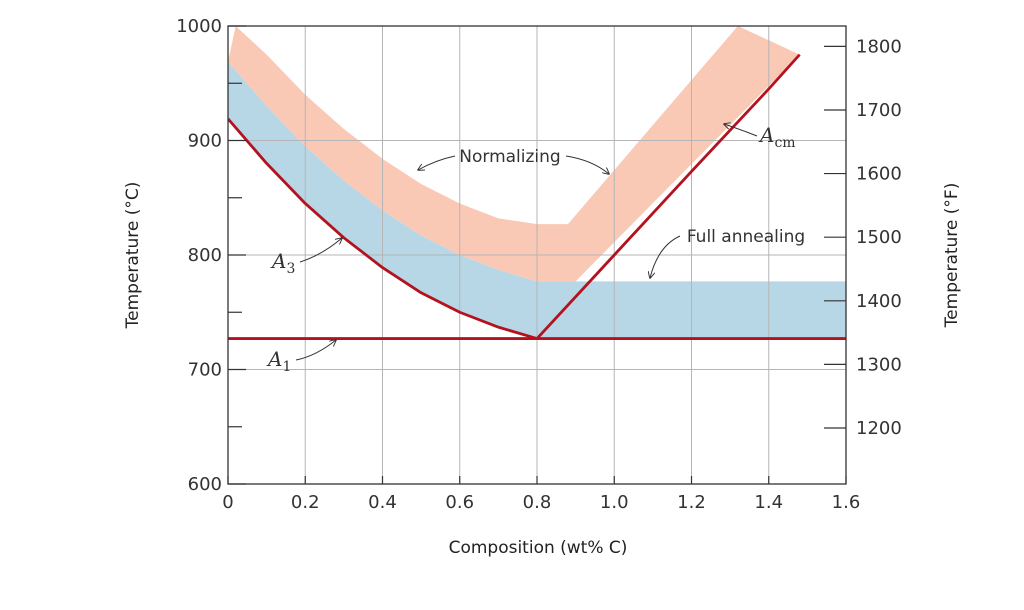  I want to click on y-tick-label-left: 700, so click(205, 370).